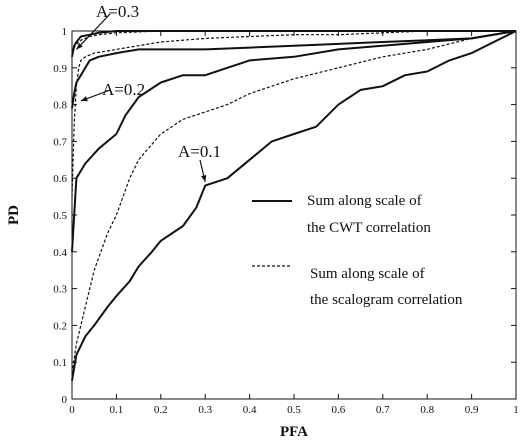 This screenshot has height=443, width=531. I want to click on x-tick-label: 0.3, so click(205, 410).